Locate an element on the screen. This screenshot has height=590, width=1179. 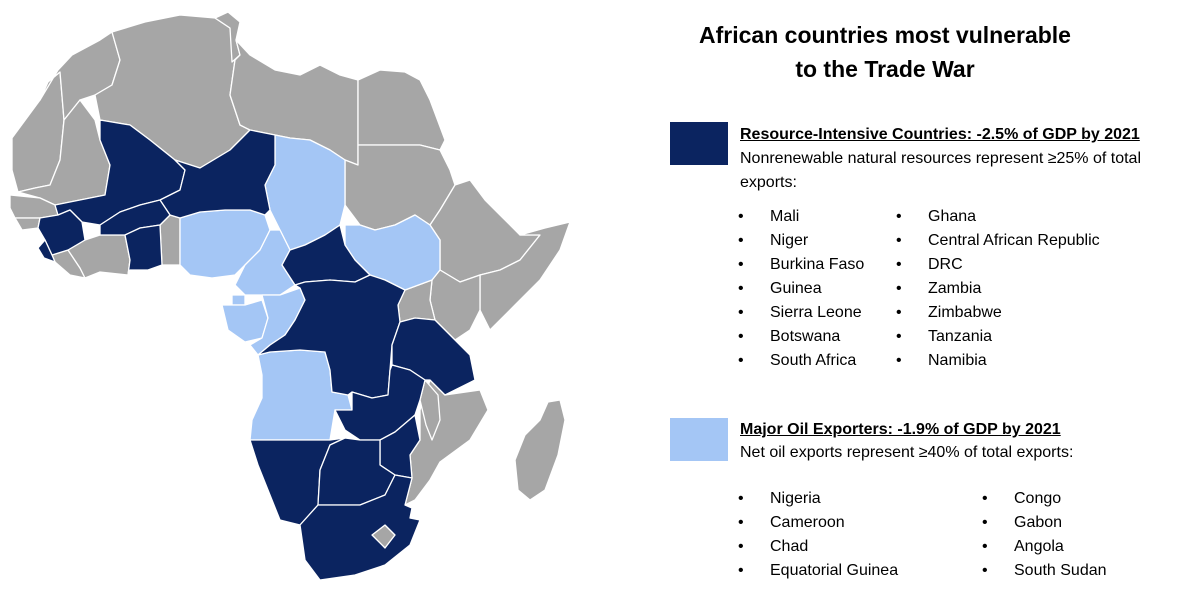
list-item: Gabon is located at coordinates (1044, 523).